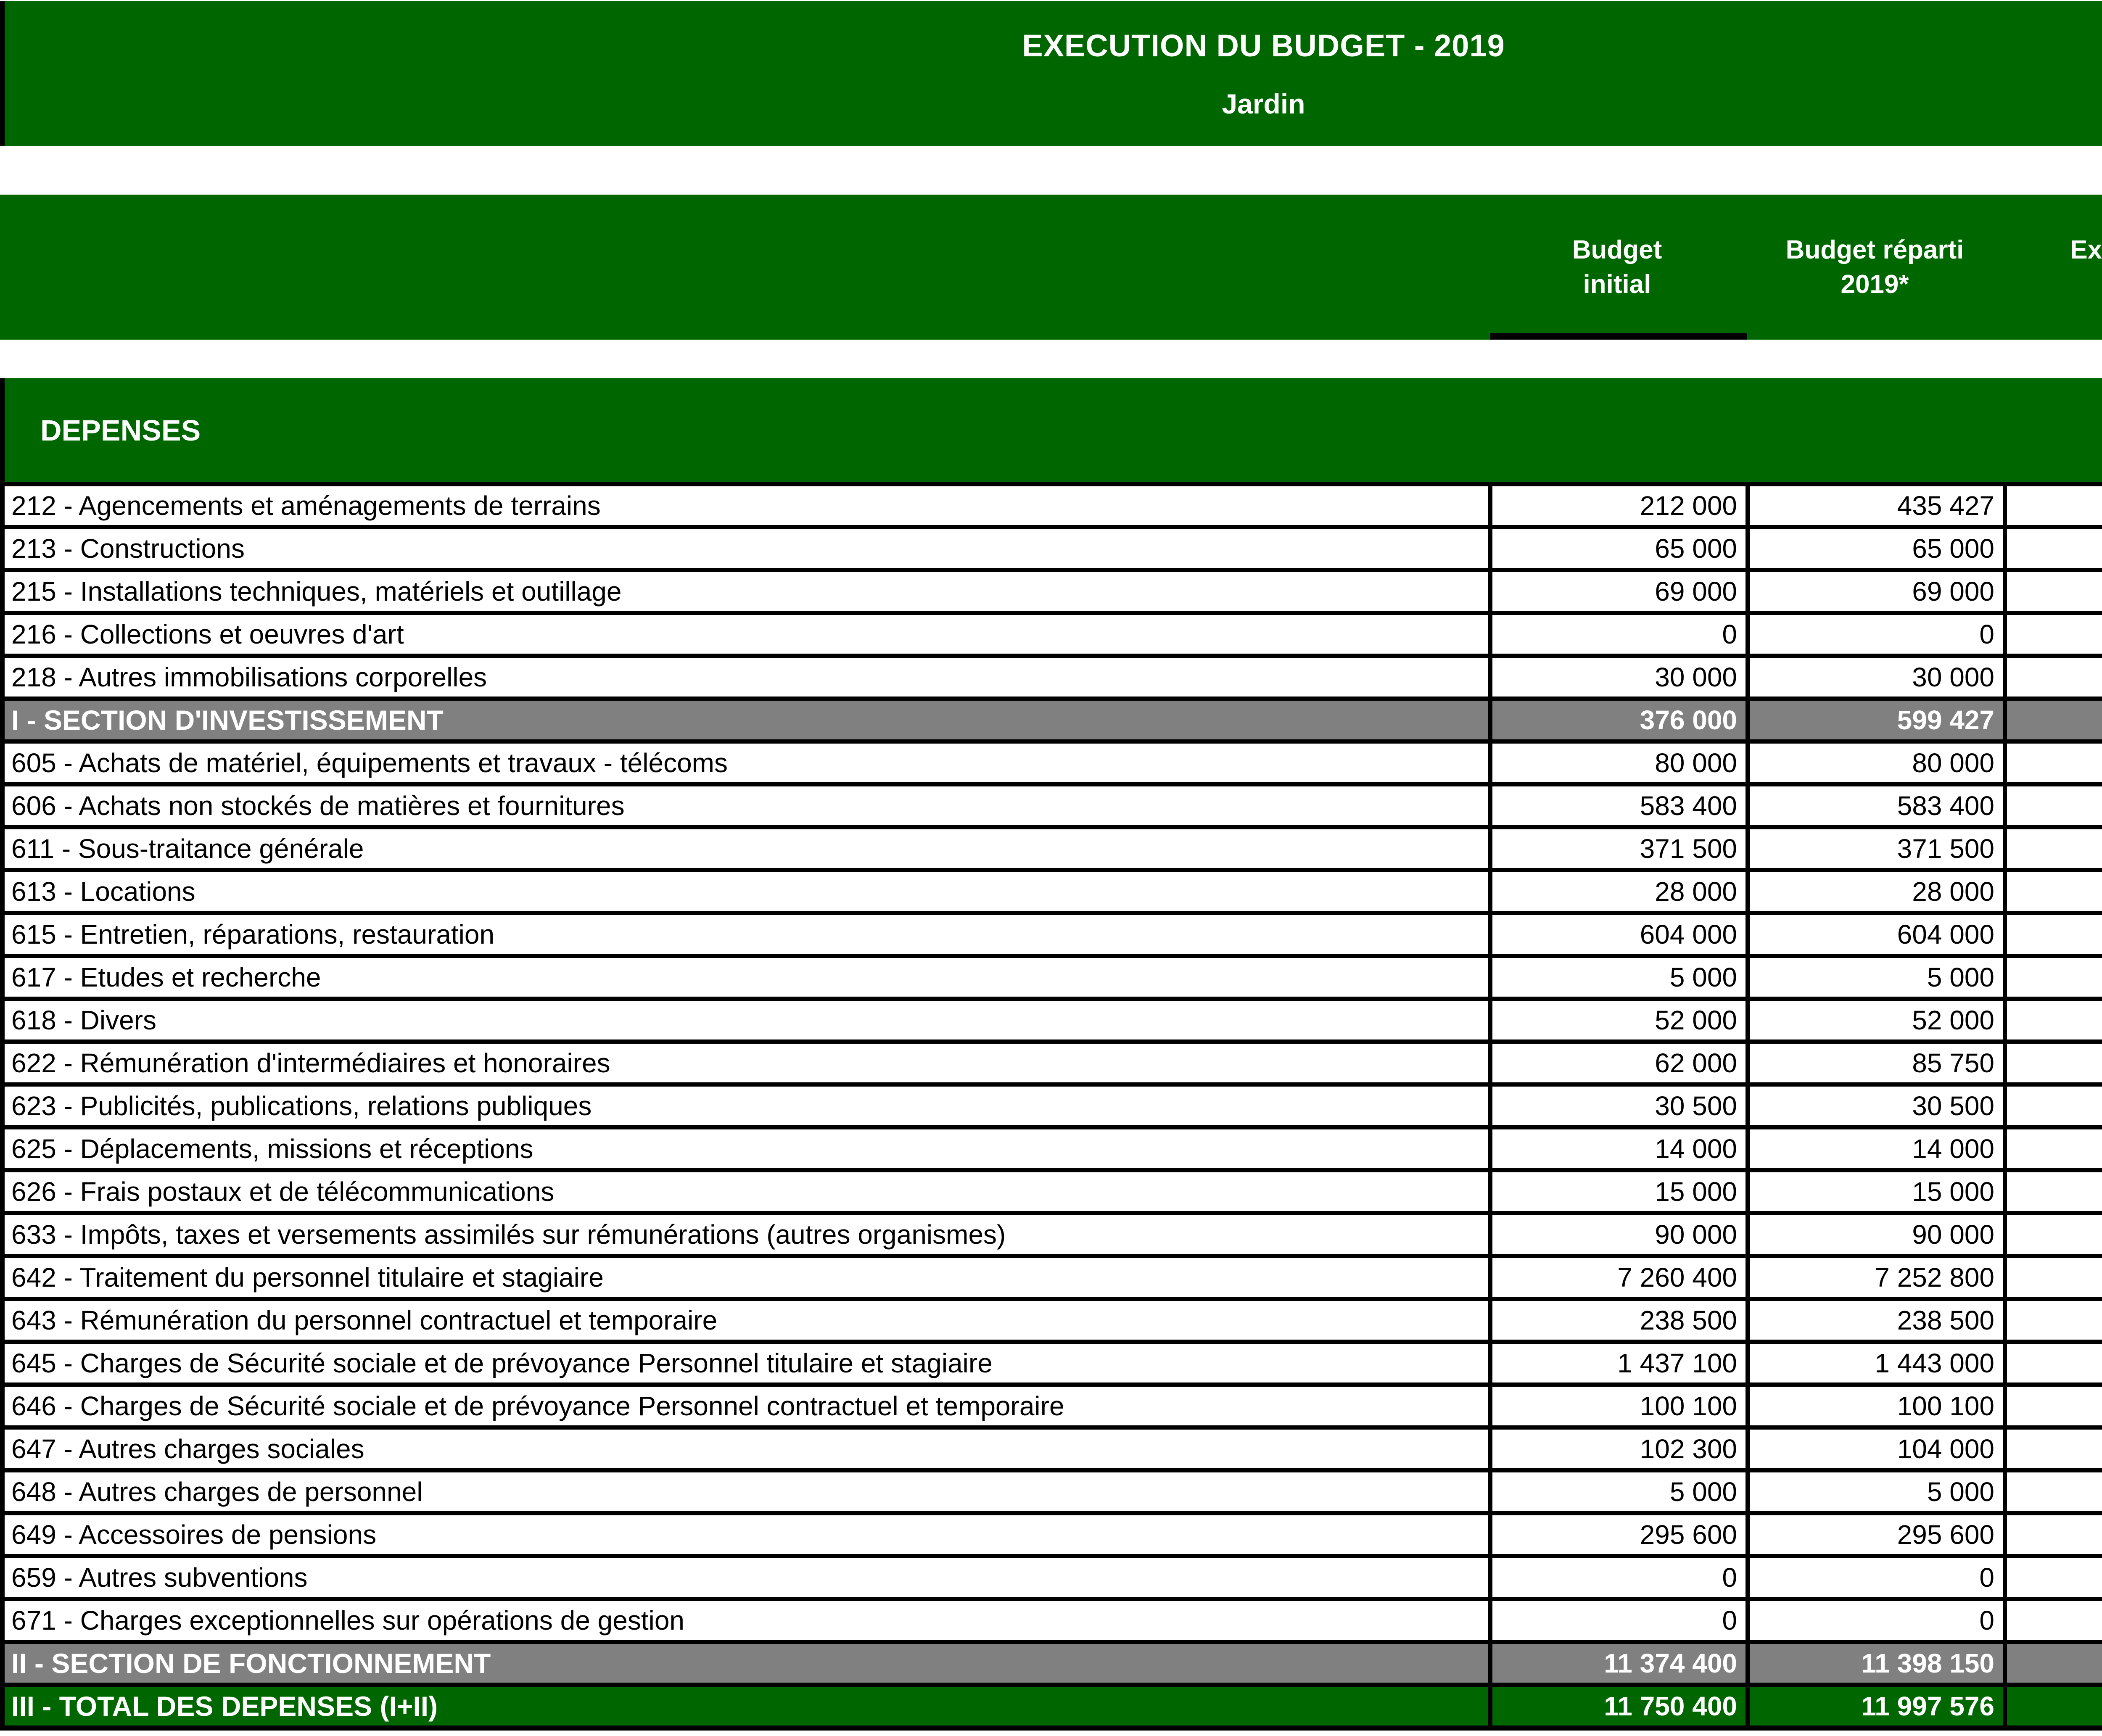 This screenshot has height=1736, width=2102. What do you see at coordinates (2052, 591) in the screenshot?
I see `cell-execution: 143 878` at bounding box center [2052, 591].